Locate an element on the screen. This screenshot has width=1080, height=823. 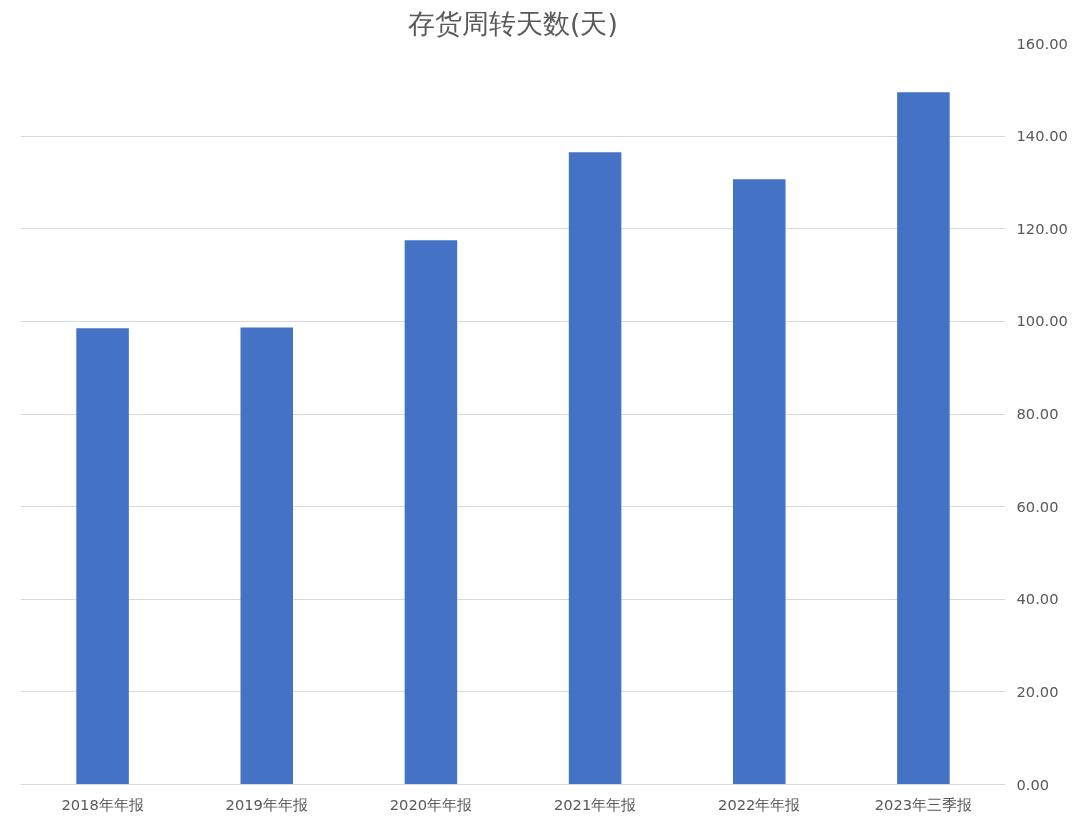
y-tick-label: 140.00 is located at coordinates (1042, 136).